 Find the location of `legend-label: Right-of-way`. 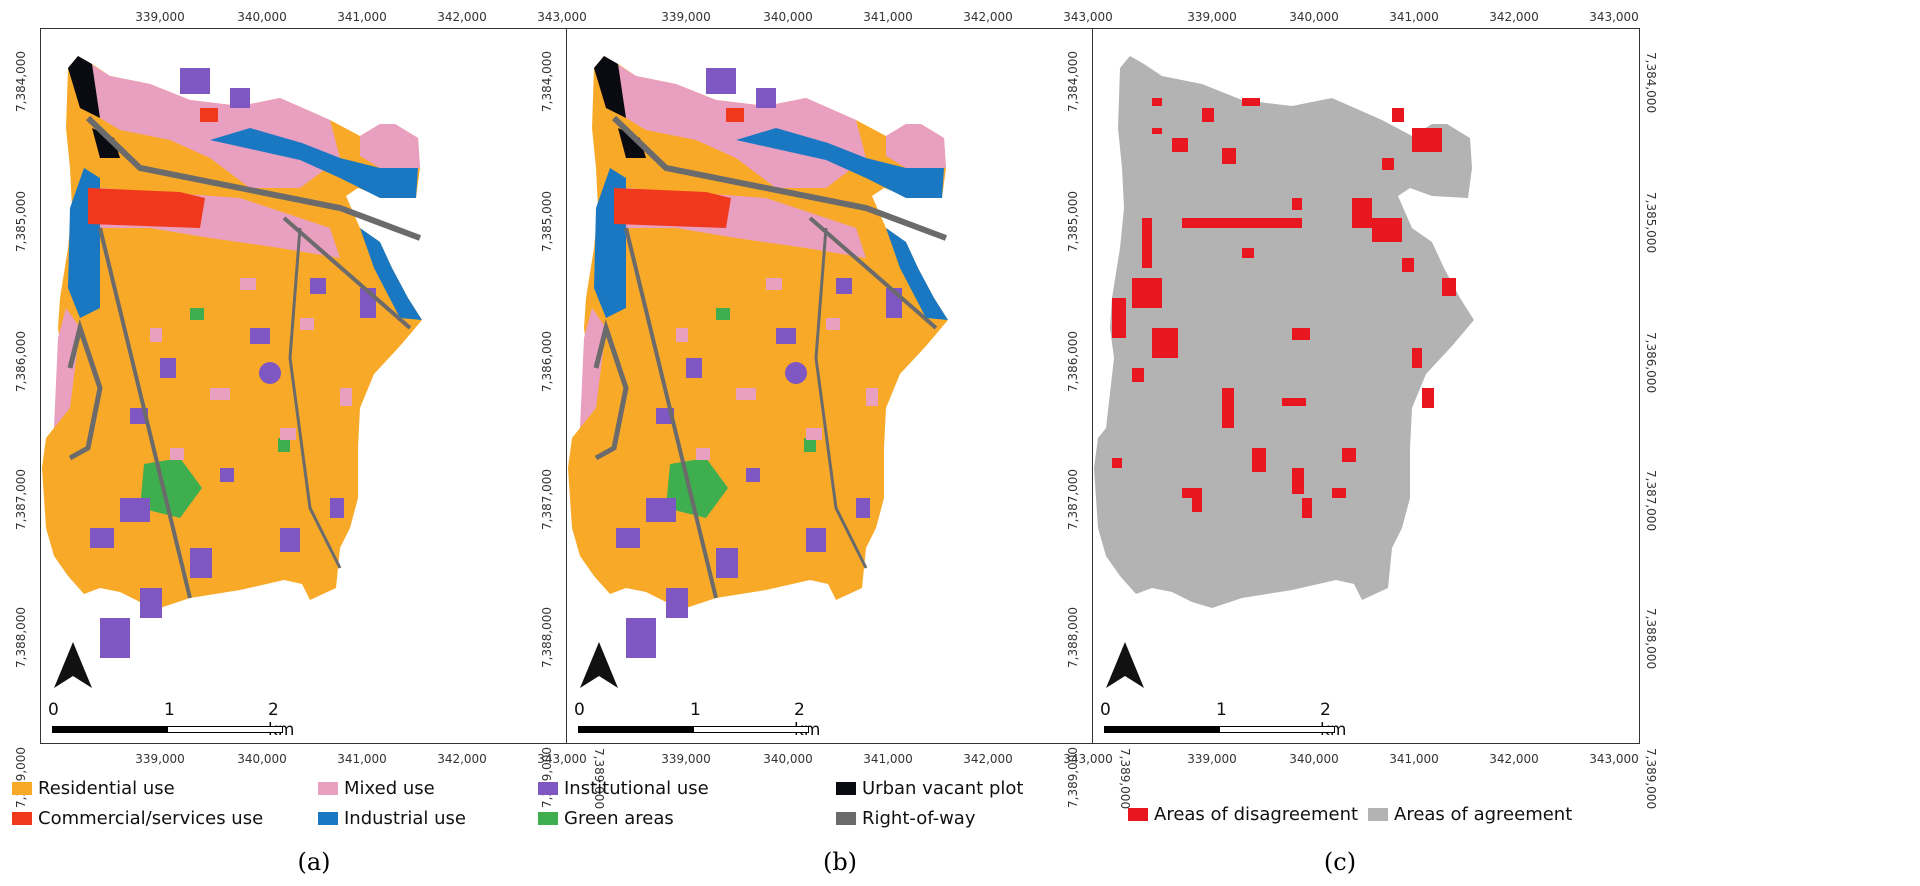

legend-label: Right-of-way is located at coordinates (919, 818).